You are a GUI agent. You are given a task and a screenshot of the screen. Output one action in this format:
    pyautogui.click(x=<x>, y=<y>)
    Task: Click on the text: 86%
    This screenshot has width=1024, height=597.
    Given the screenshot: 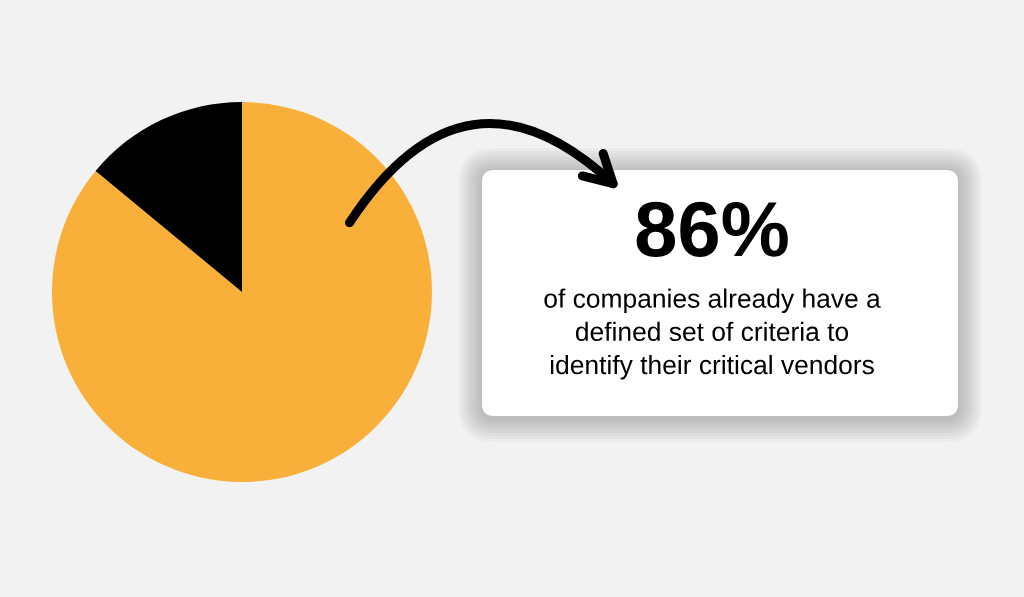 What is the action you would take?
    pyautogui.click(x=712, y=229)
    